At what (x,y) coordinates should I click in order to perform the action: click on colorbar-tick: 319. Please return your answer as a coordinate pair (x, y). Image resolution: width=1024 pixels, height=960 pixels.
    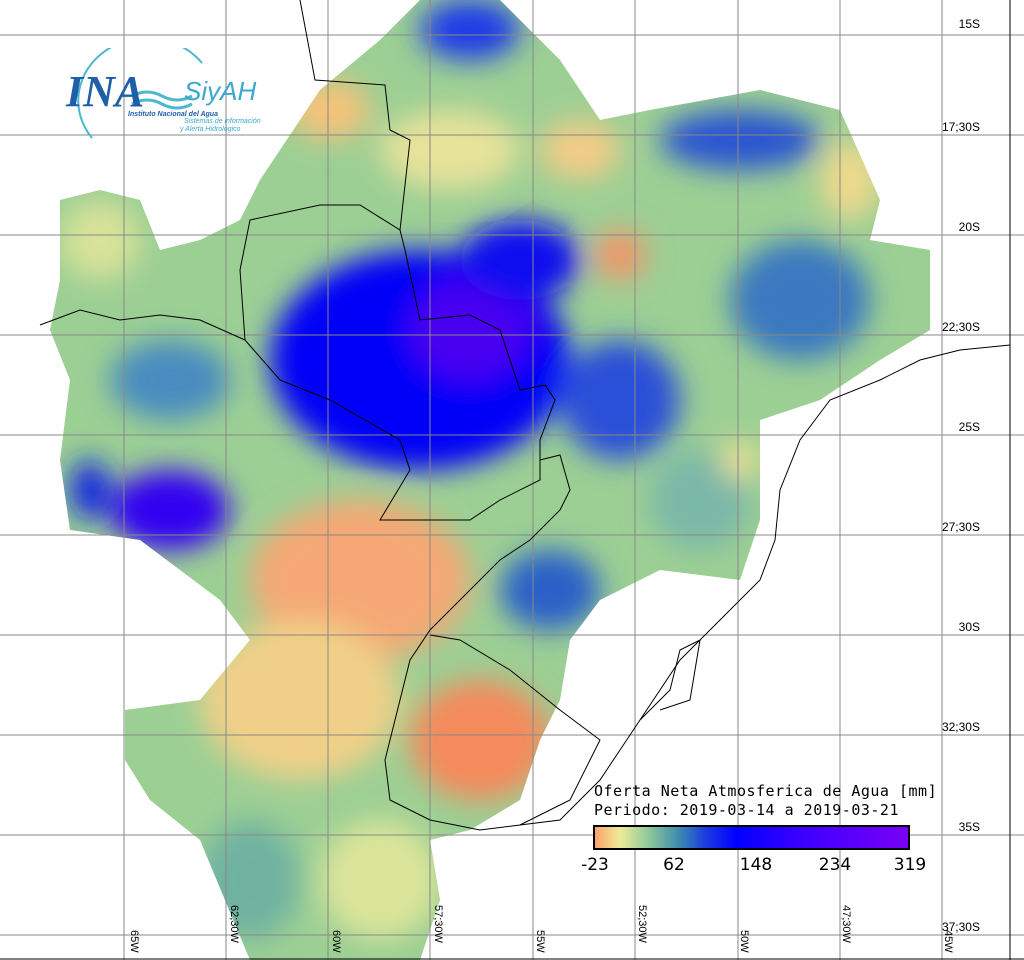
    Looking at the image, I should click on (910, 865).